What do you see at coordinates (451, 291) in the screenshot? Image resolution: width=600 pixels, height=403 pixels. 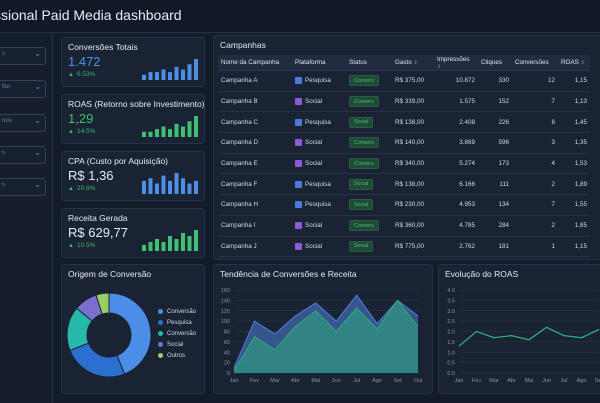 I see `y-tick-label: 4.0` at bounding box center [451, 291].